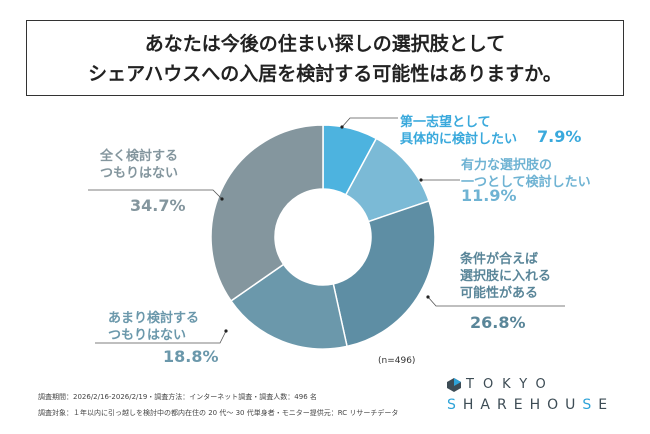 Image resolution: width=650 pixels, height=434 pixels. I want to click on logo-sharehouse: SHAREHOUSE, so click(531, 405).